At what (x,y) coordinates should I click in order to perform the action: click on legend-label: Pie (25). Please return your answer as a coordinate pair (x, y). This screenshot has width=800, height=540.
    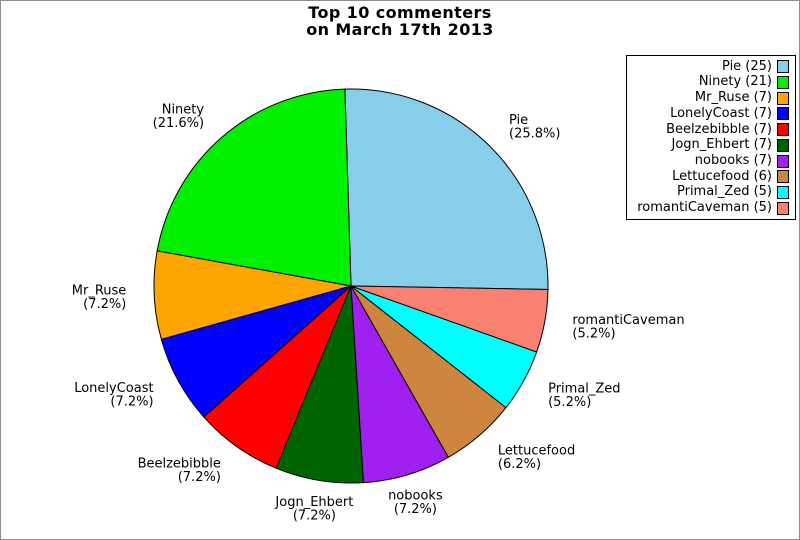
    Looking at the image, I should click on (747, 66).